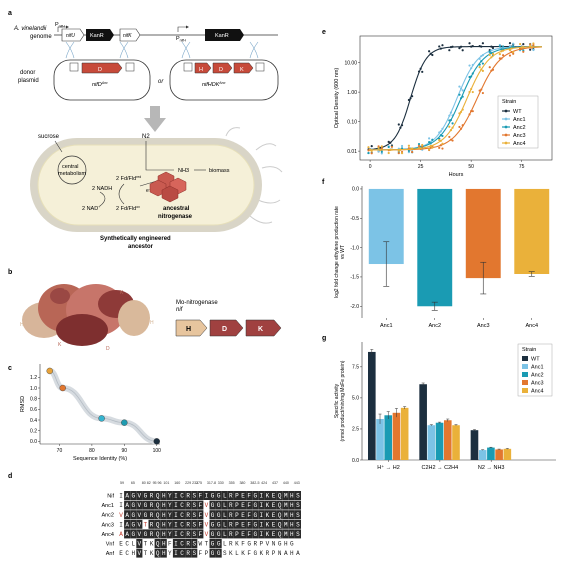 The image size is (580, 585). Describe the element at coordinates (33, 431) in the screenshot. I see `y-tick-label: 0.2` at that location.